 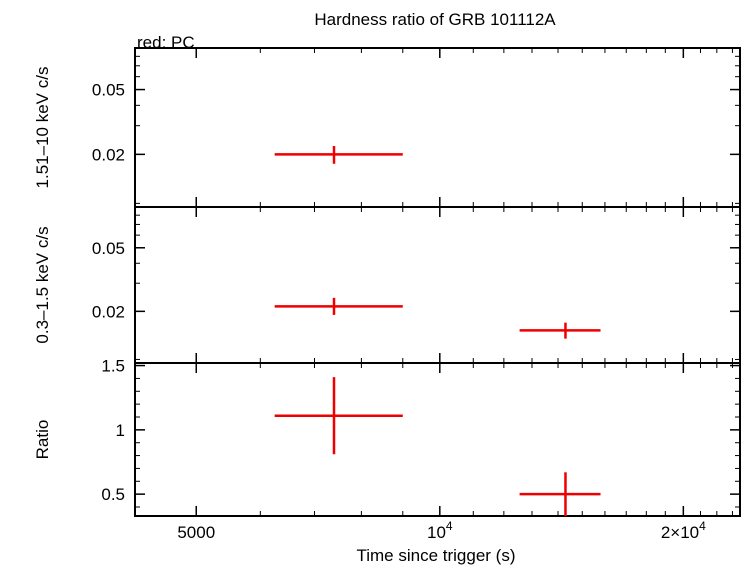 What do you see at coordinates (166, 42) in the screenshot?
I see `legend-entry: red: PC` at bounding box center [166, 42].